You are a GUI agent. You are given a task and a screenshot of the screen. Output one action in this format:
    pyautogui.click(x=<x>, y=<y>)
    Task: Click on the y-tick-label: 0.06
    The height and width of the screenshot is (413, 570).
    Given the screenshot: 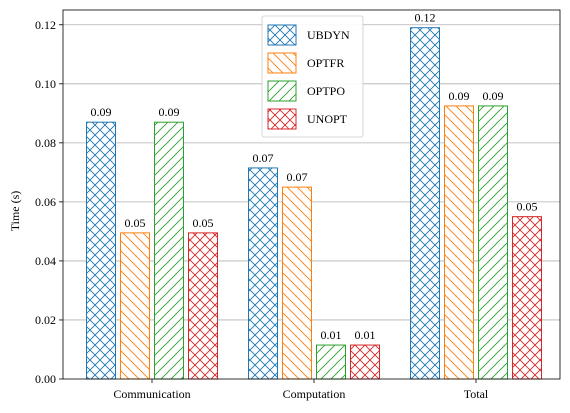 What is the action you would take?
    pyautogui.click(x=45, y=202)
    